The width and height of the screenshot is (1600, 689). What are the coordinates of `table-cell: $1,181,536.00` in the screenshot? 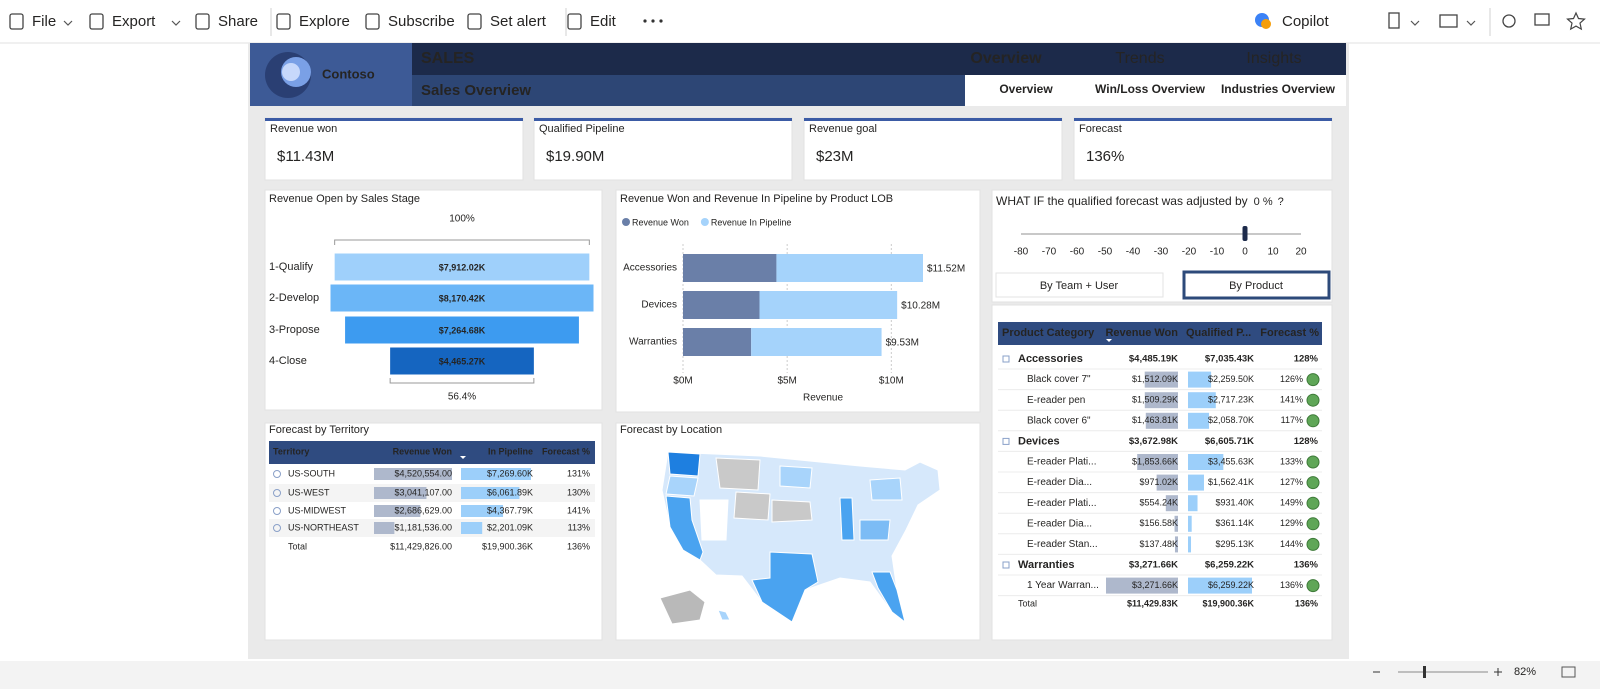 It's located at (423, 527).